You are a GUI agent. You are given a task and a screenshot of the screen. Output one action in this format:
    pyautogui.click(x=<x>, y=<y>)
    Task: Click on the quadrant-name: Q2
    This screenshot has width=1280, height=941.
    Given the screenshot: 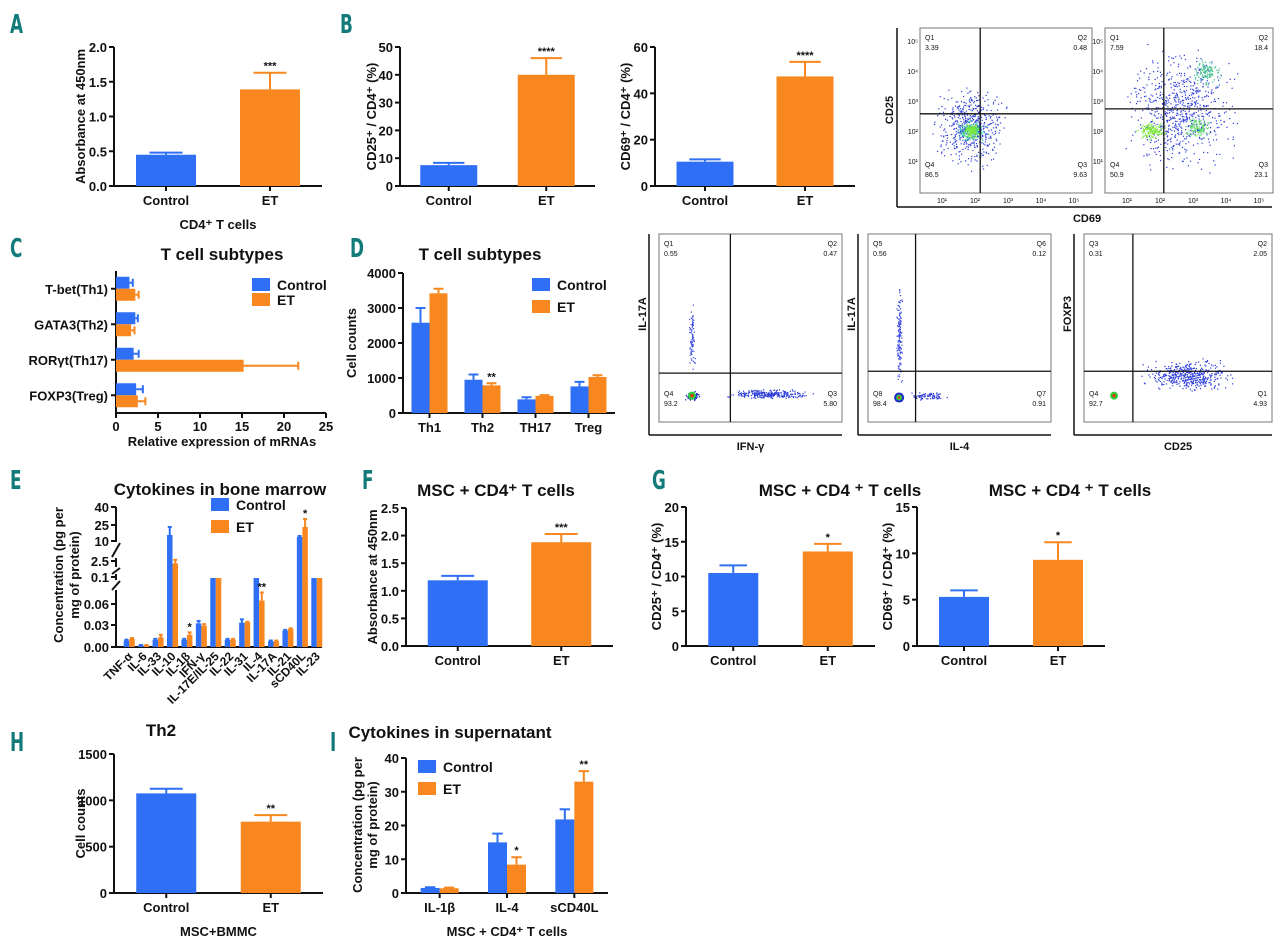 What is the action you would take?
    pyautogui.click(x=1082, y=38)
    